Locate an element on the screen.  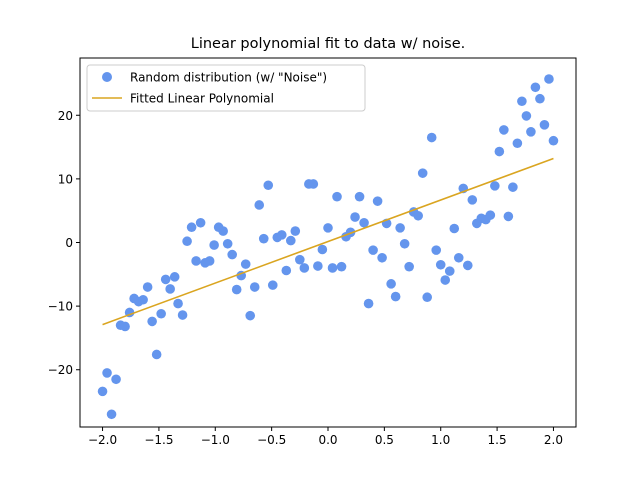
y-tick-label: −20 is located at coordinates (60, 370).